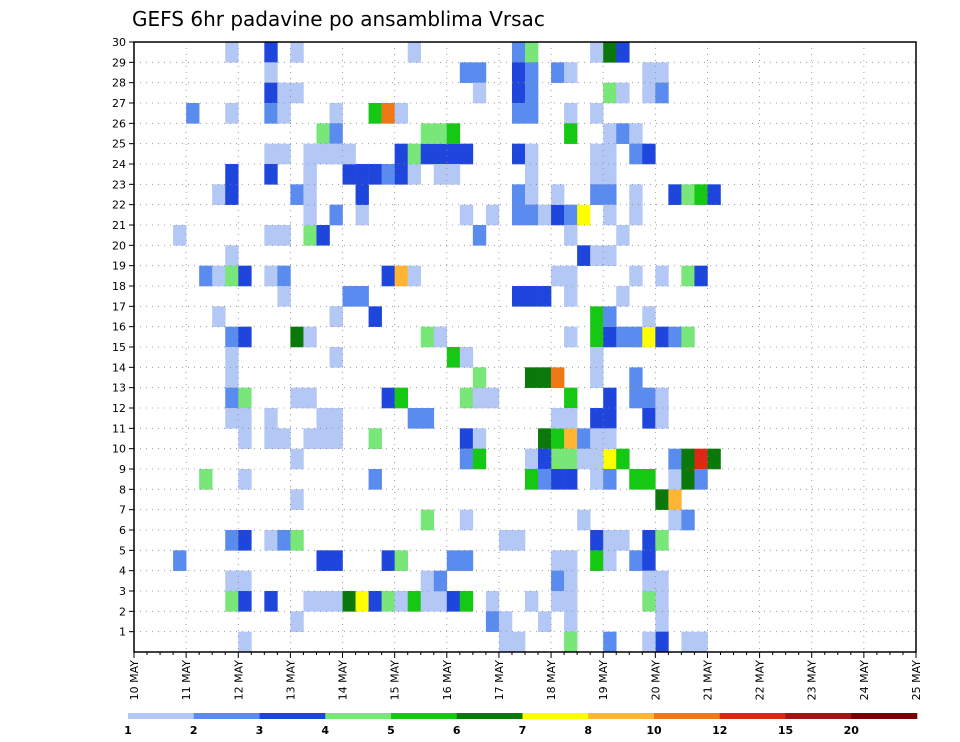 The image size is (960, 742). Describe the element at coordinates (812, 680) in the screenshot. I see `x-tick-label: 23 MAY` at that location.